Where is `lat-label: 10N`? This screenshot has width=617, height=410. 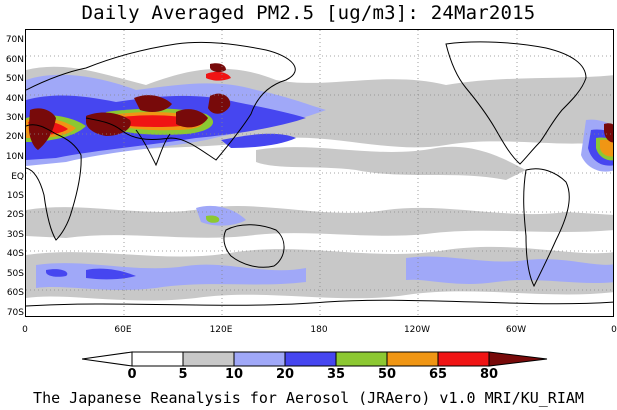
lat-label: 10N is located at coordinates (14, 157).